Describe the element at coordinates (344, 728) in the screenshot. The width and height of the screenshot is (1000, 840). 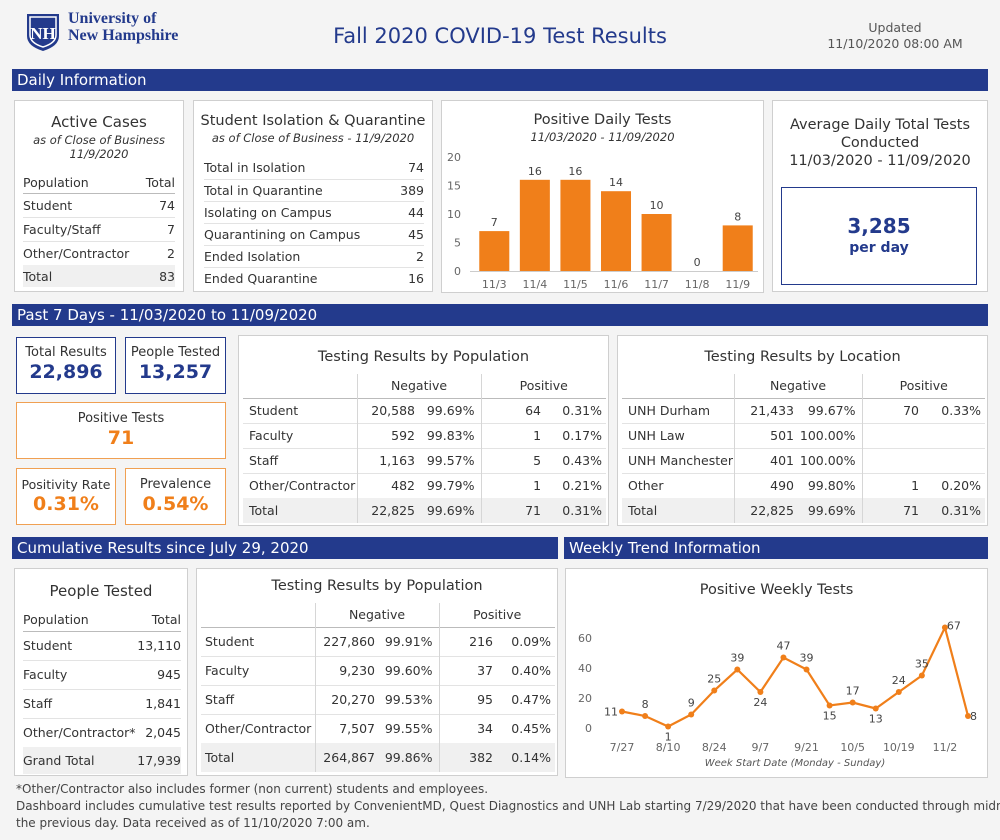
I see `neg-count: 7,507` at that location.